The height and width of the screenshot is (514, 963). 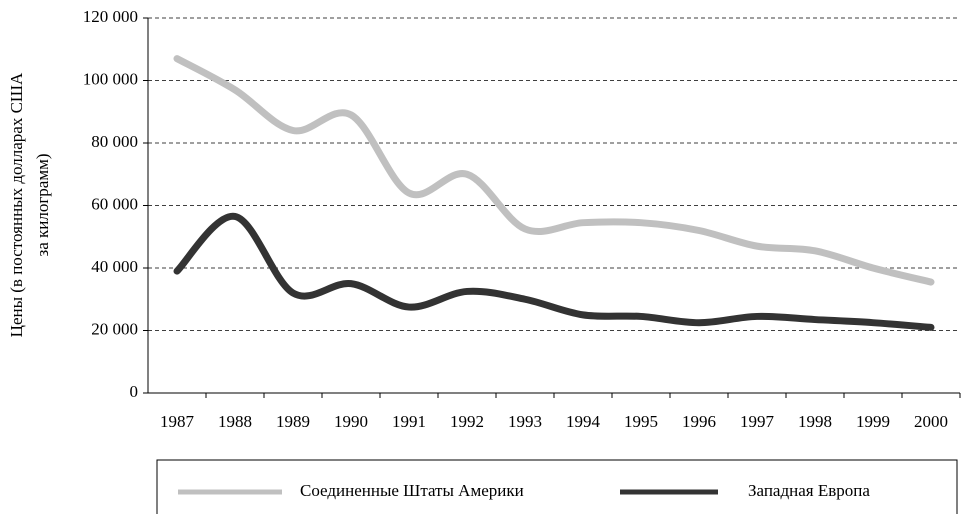 What do you see at coordinates (114, 203) in the screenshot?
I see `y-tick-label: 60 000` at bounding box center [114, 203].